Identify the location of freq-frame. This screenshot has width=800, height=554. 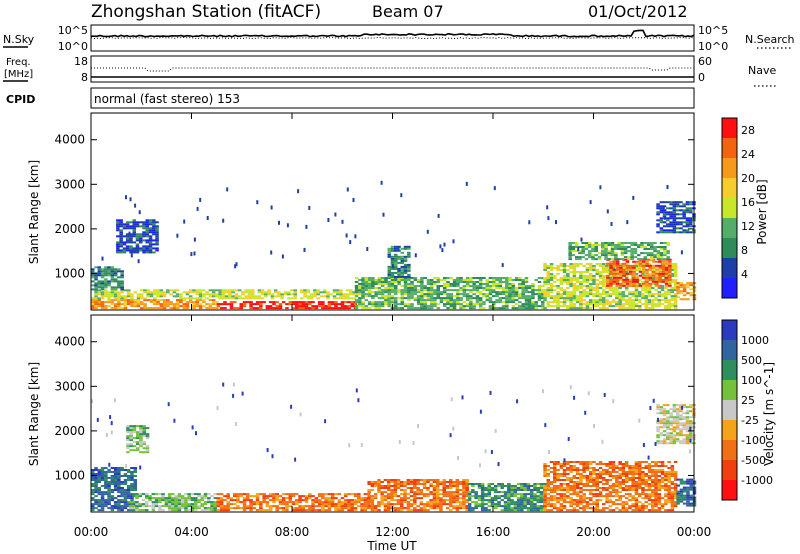
(392, 69).